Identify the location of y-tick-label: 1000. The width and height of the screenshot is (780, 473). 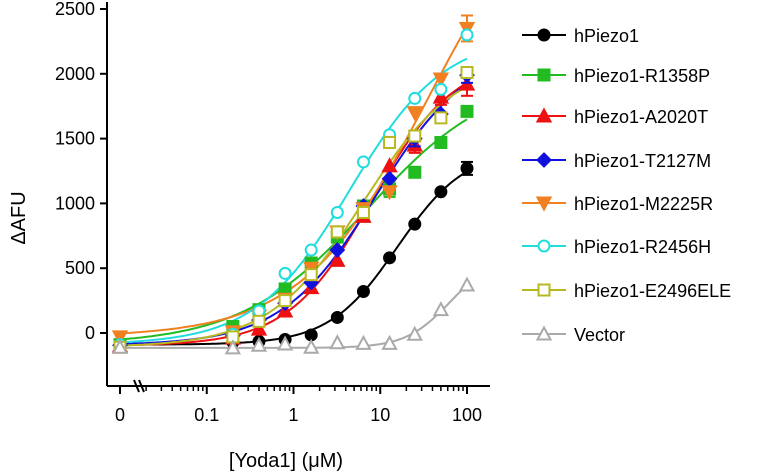
(75, 203).